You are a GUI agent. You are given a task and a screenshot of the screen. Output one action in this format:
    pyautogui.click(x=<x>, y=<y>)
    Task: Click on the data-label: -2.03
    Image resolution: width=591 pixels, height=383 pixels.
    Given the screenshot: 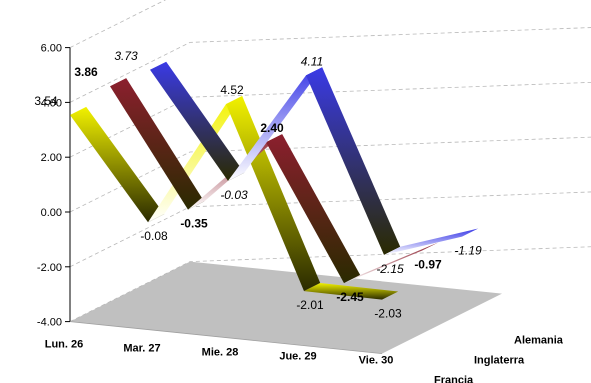 What is the action you would take?
    pyautogui.click(x=388, y=314)
    